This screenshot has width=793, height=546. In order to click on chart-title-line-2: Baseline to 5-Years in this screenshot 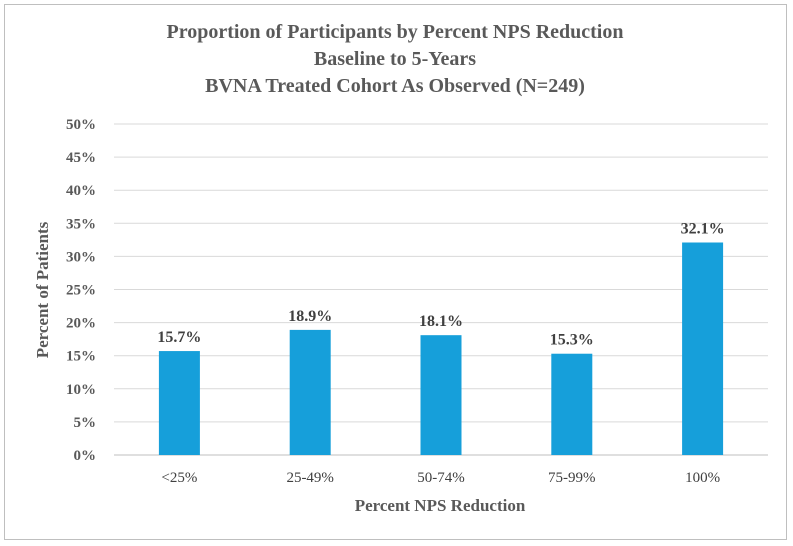, I will do `click(395, 59)`.